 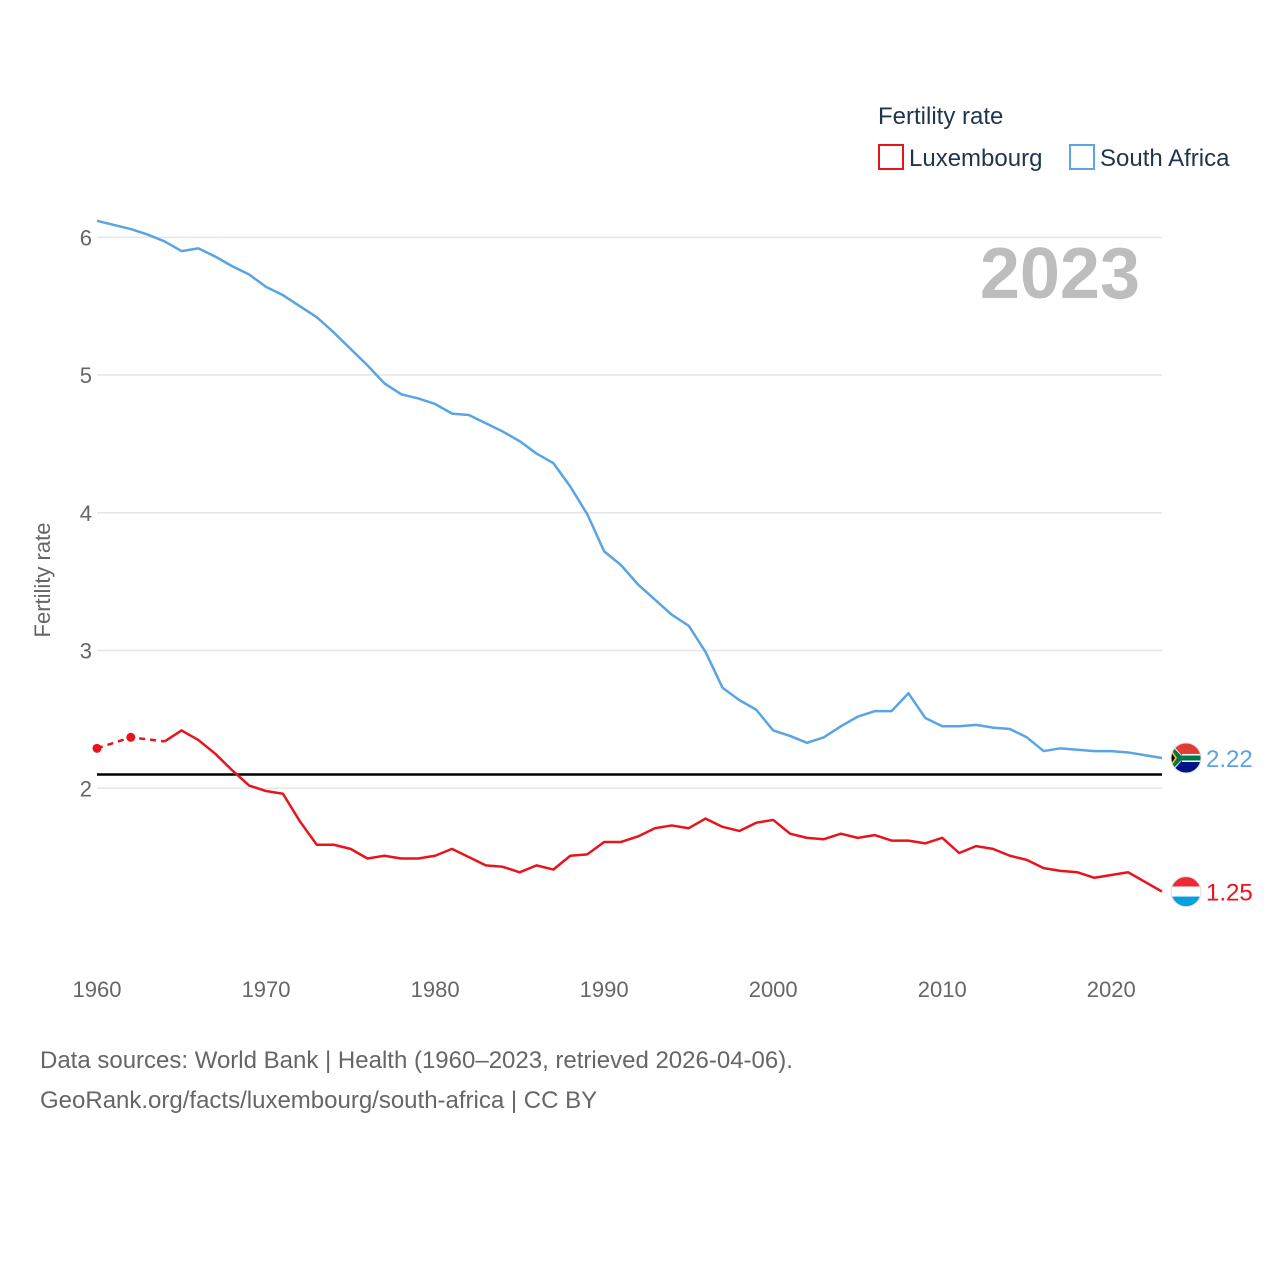 I want to click on legend: Fertility rate Luxembourg South Africa, so click(x=1054, y=137).